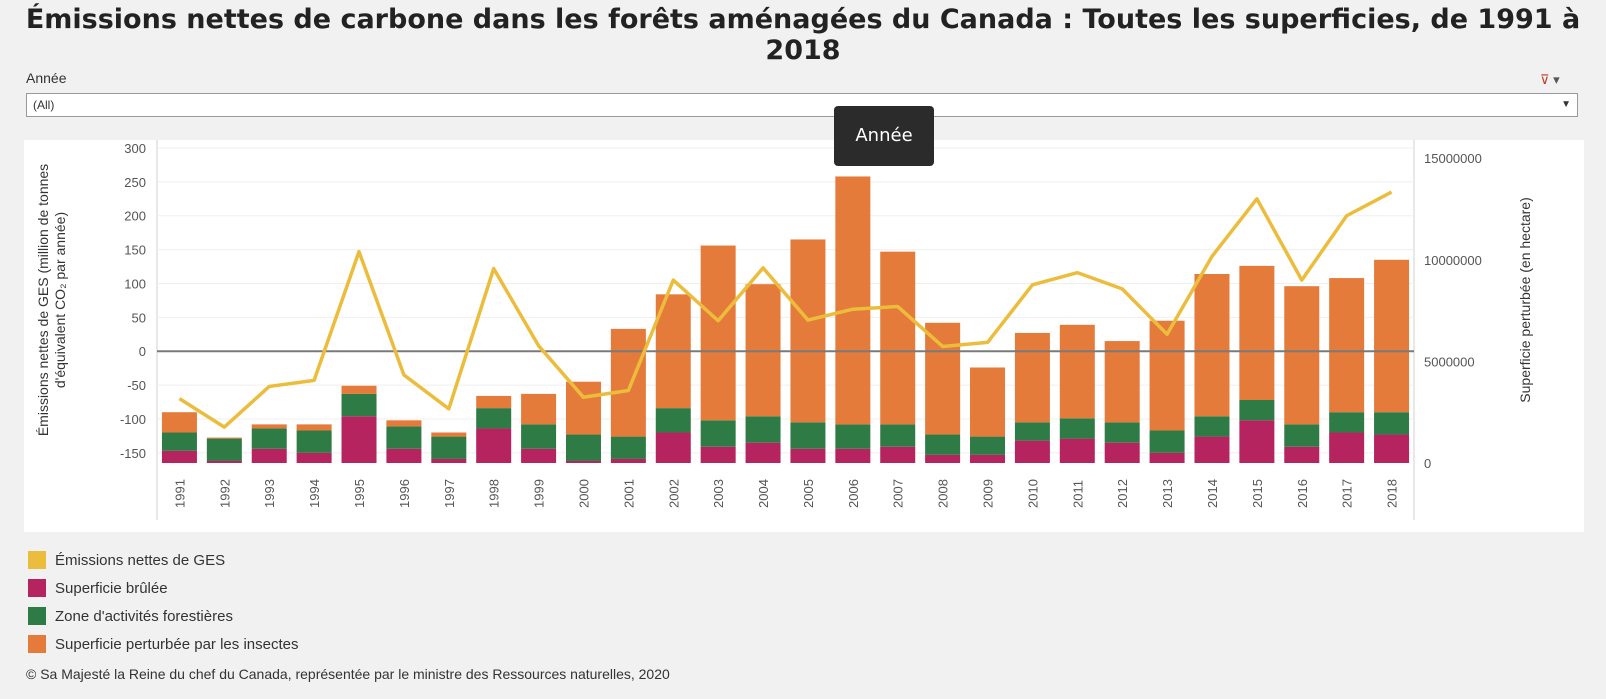  What do you see at coordinates (224, 493) in the screenshot?
I see `x-tick-label: 1992` at bounding box center [224, 493].